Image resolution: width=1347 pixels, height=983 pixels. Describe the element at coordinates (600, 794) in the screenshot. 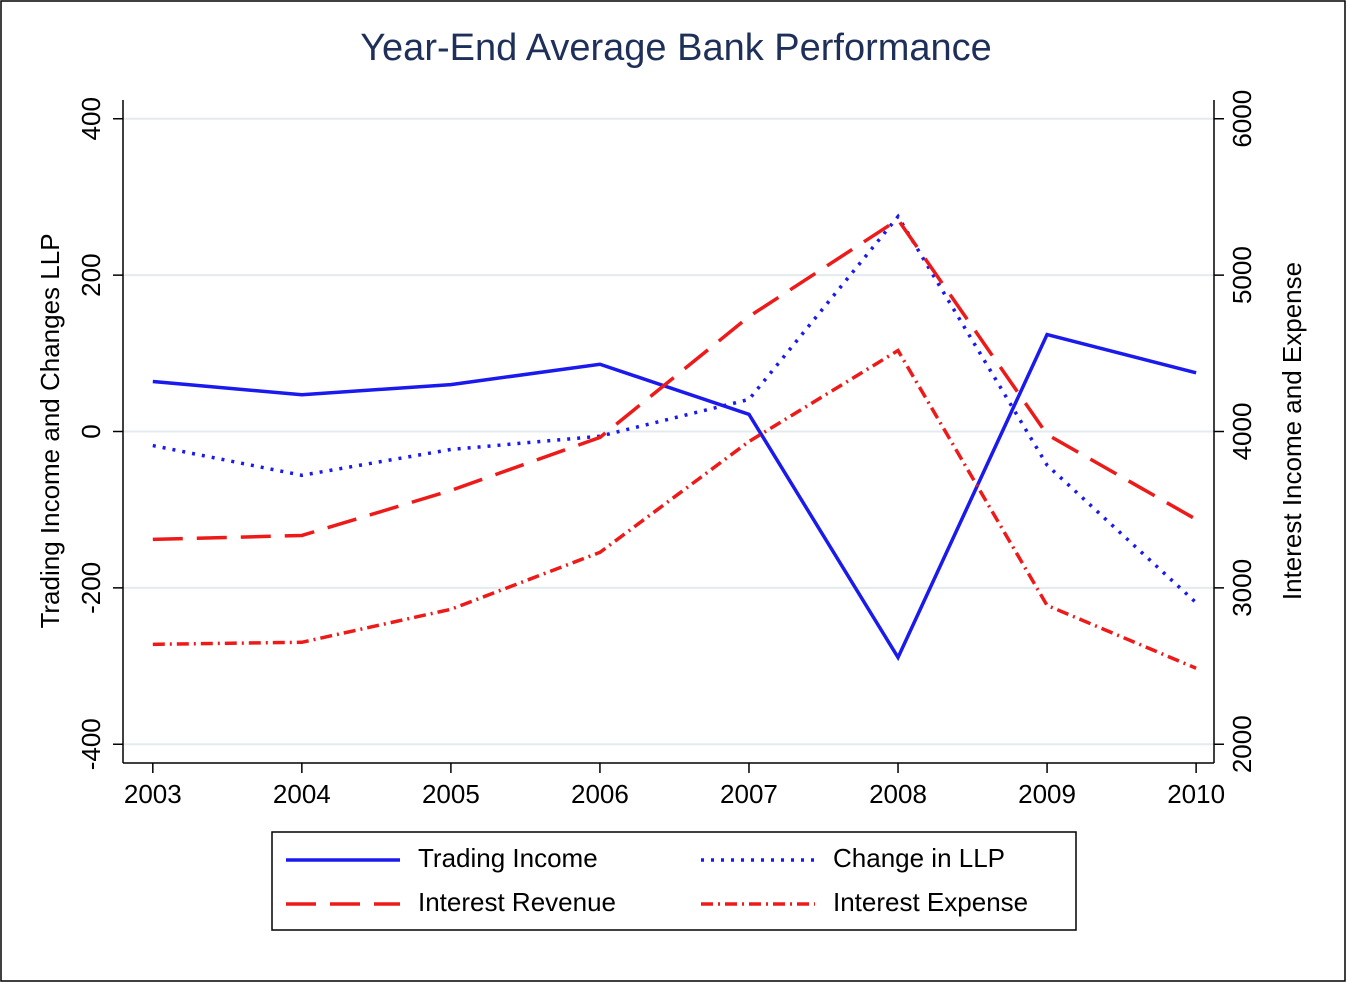

I see `x-tick-label: 2006` at that location.